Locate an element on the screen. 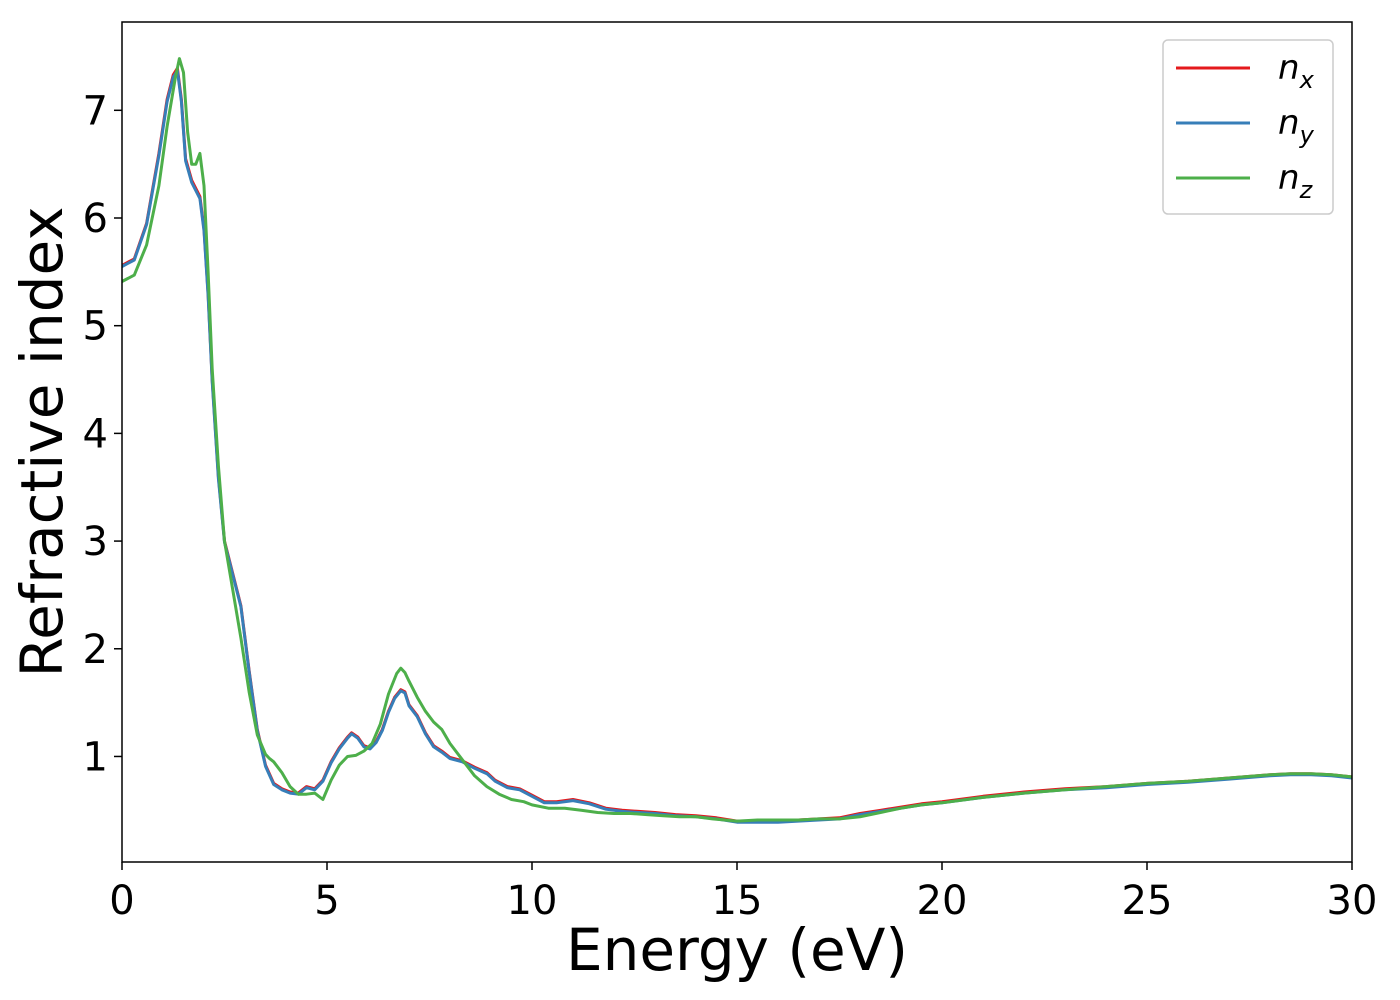 The width and height of the screenshot is (1400, 1000). x-tick-label: 25 is located at coordinates (1147, 901).